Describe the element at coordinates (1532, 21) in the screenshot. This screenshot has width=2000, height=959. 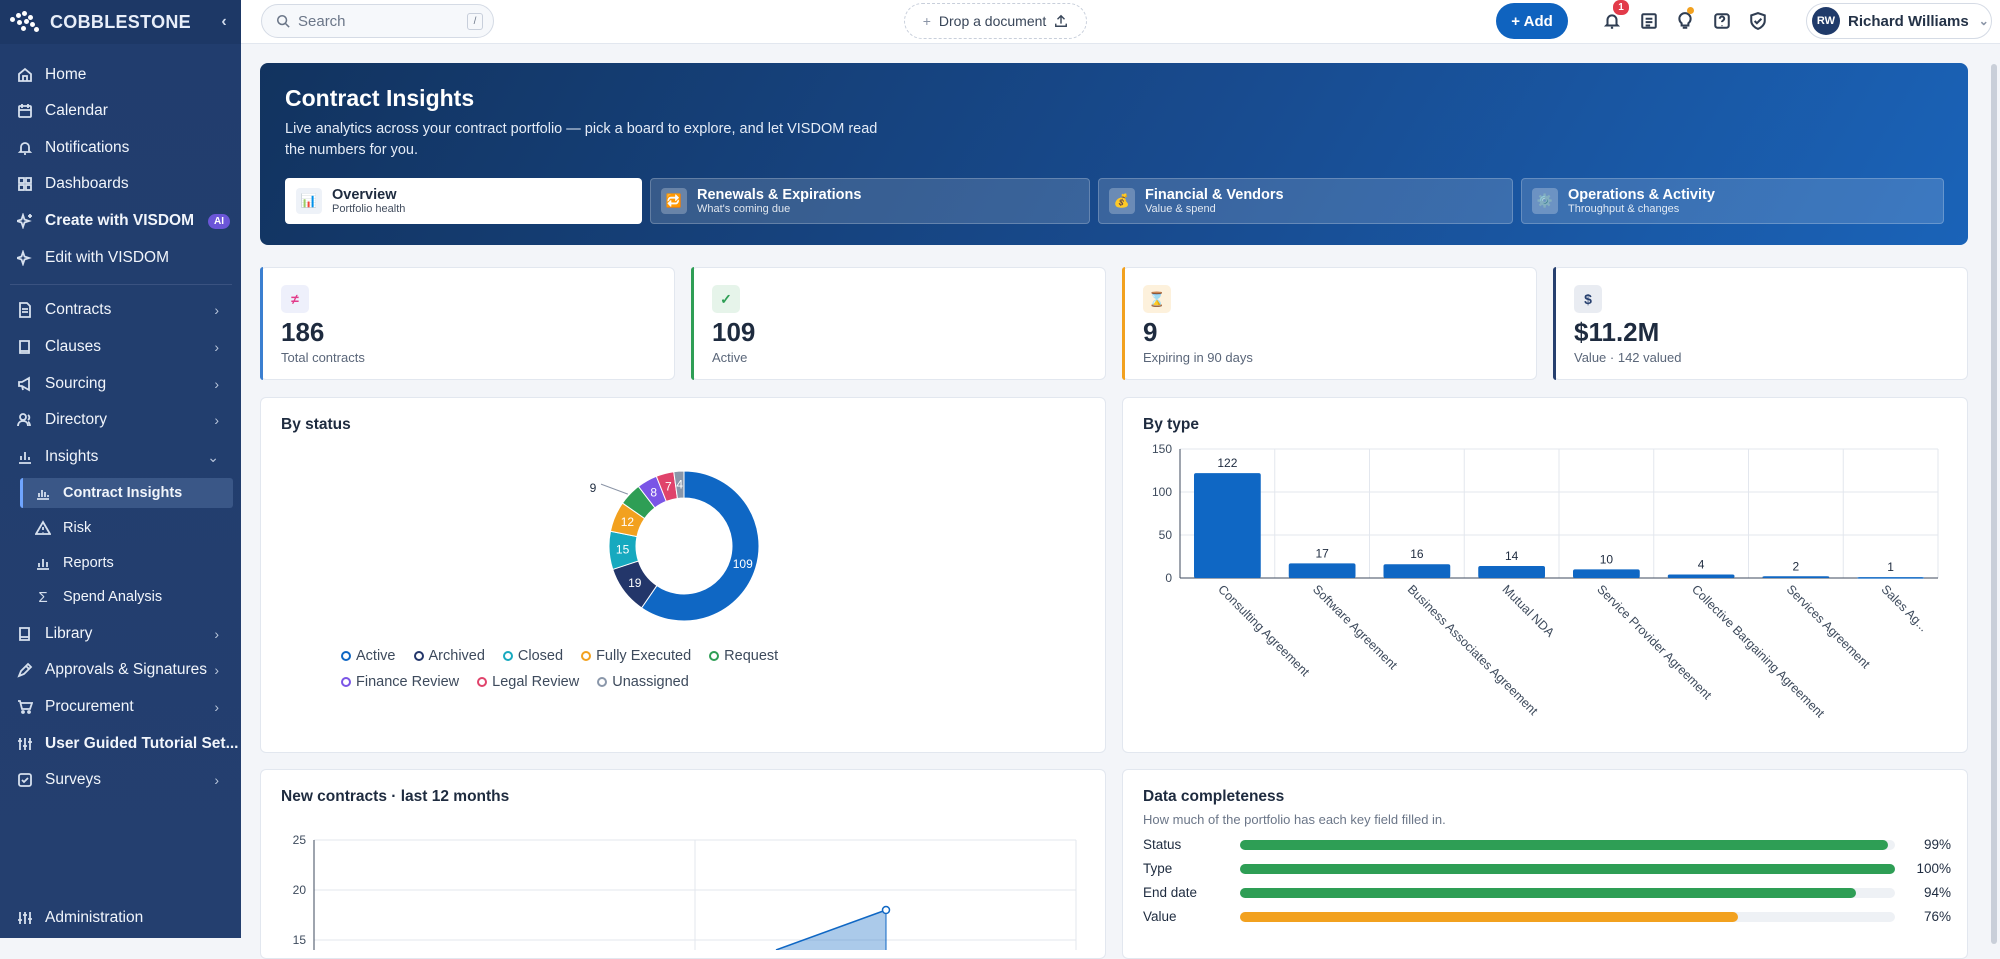
I see `add-button: + Add` at that location.